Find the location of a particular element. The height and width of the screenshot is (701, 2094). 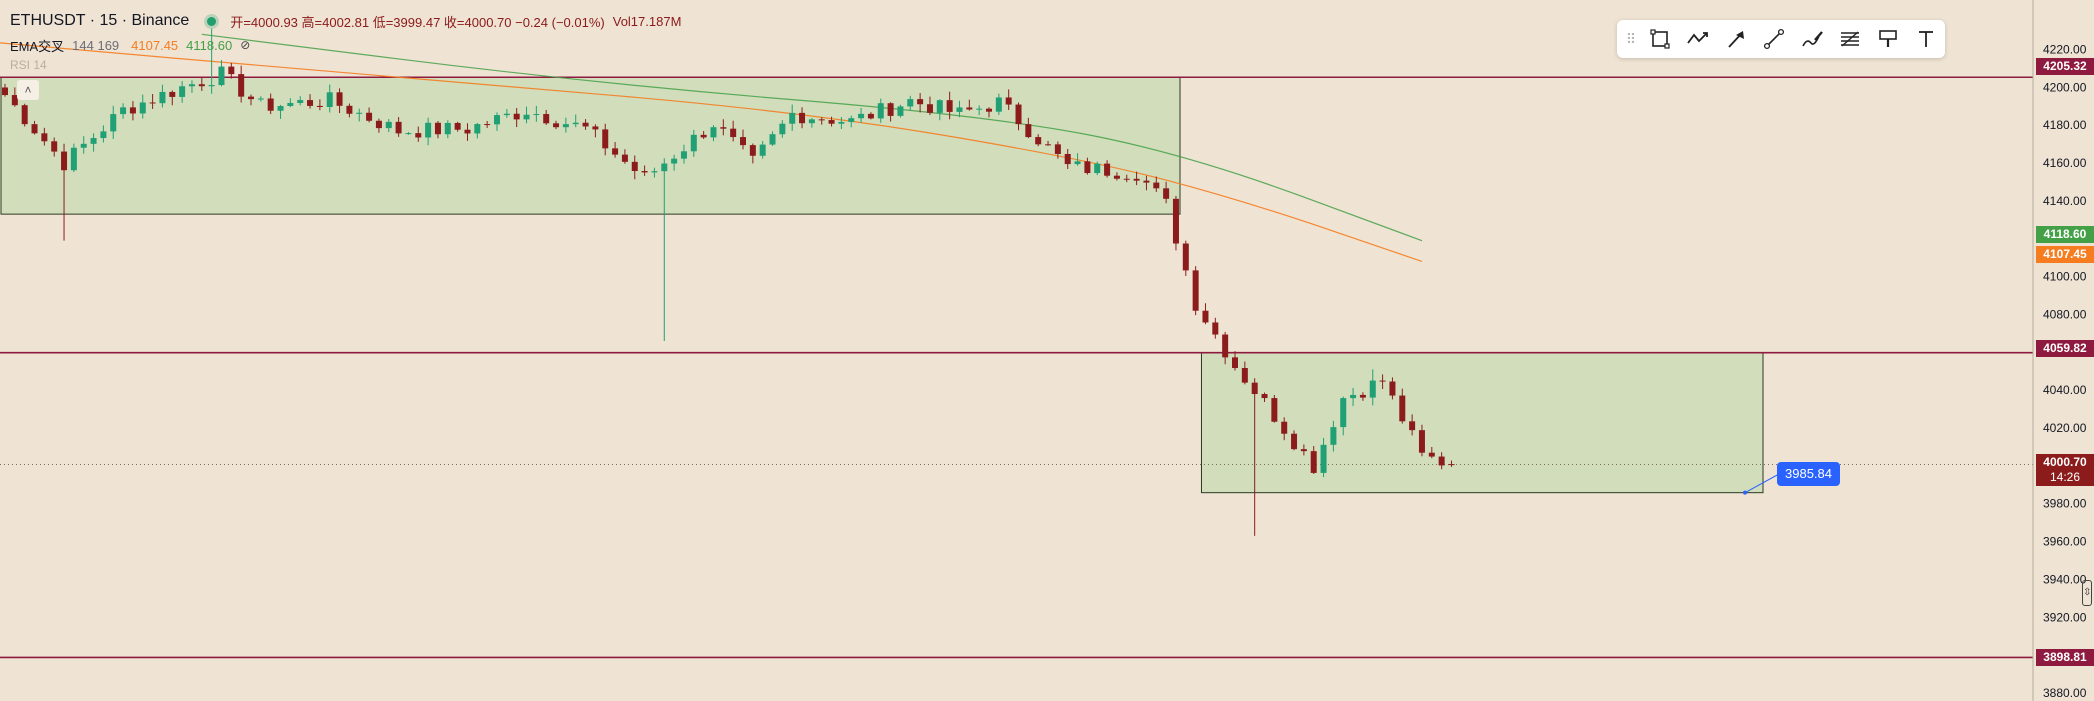

symbol-title: ETHUSDT · 15 · Binance is located at coordinates (100, 20).